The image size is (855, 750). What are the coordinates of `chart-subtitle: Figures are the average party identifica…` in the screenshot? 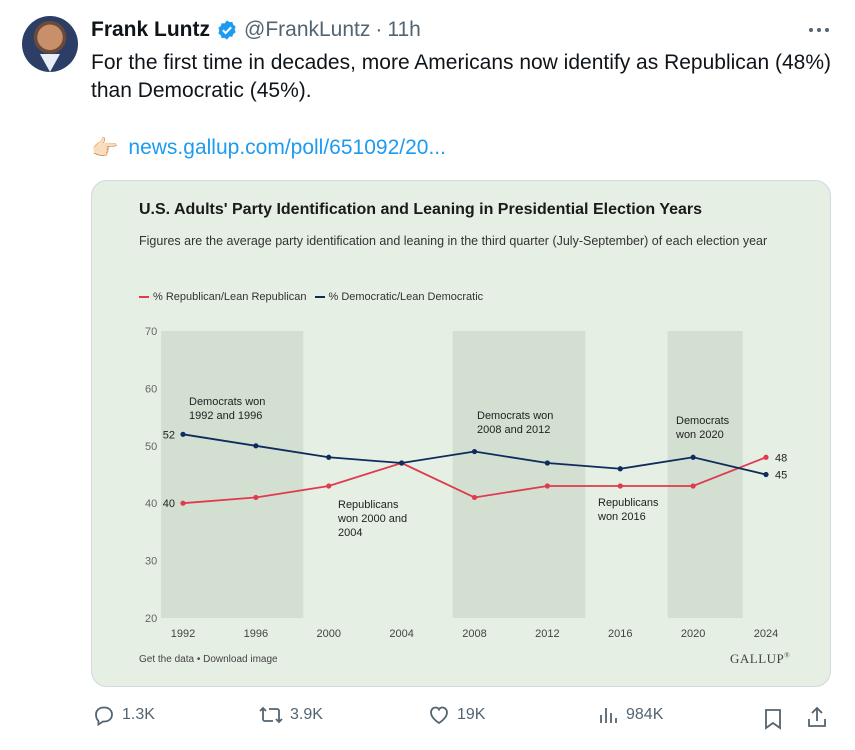 It's located at (453, 241).